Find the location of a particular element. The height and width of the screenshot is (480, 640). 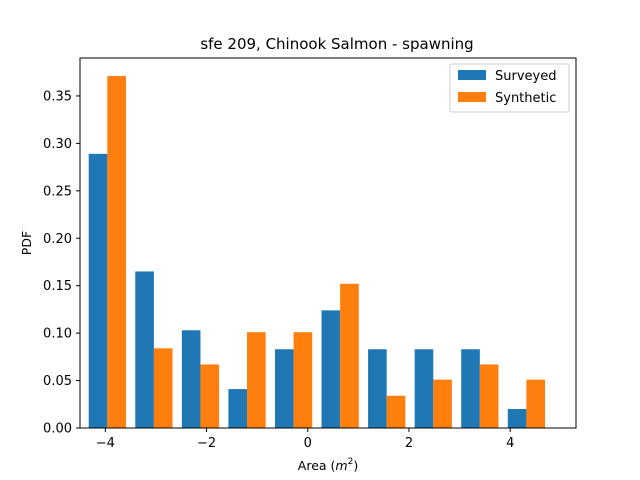

y-axis-label: PDF is located at coordinates (26, 243).